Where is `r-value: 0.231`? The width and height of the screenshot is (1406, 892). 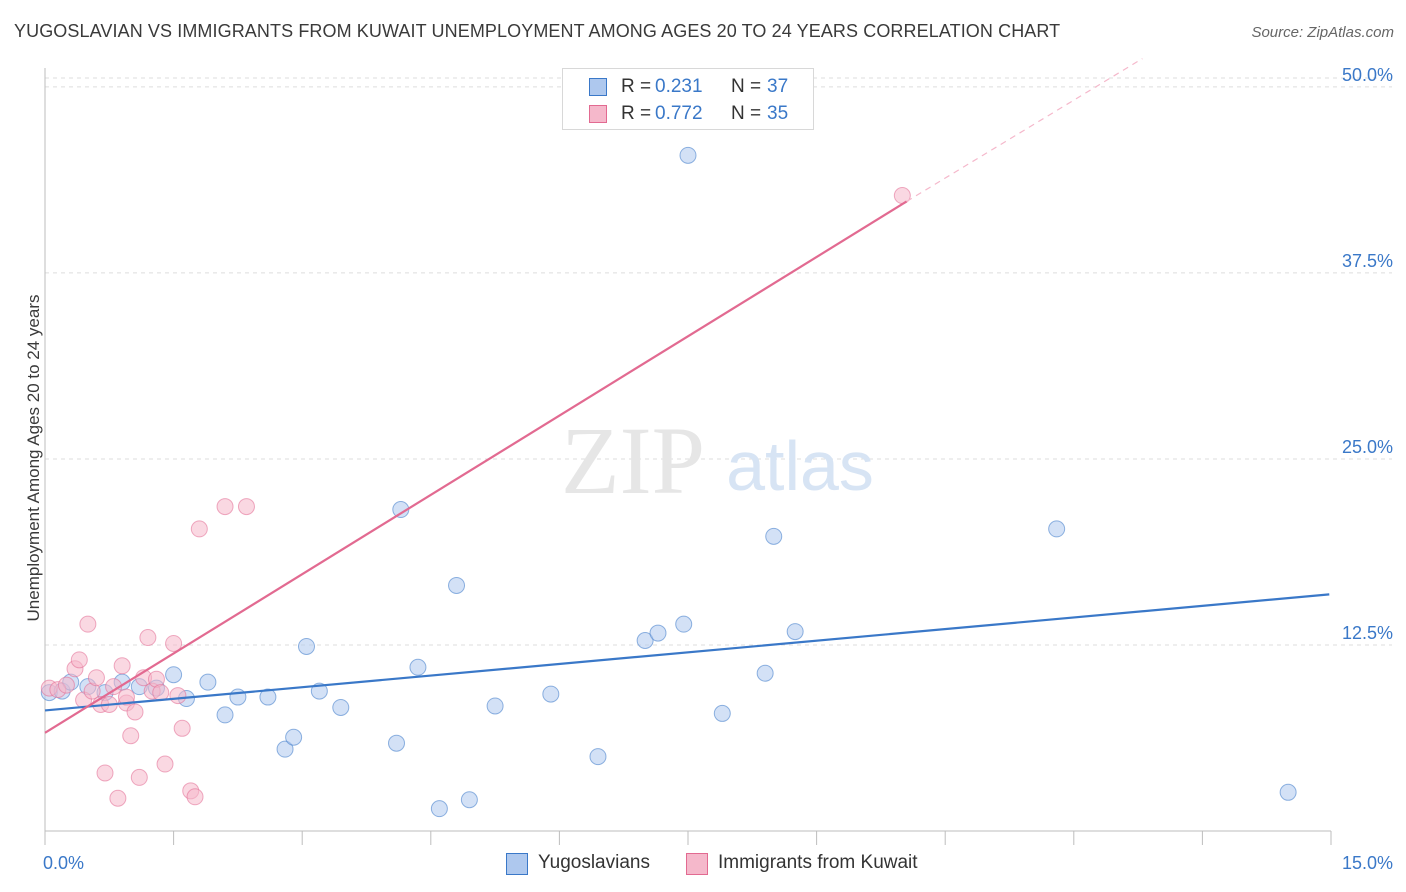
r-value: 0.231 is located at coordinates (679, 86).